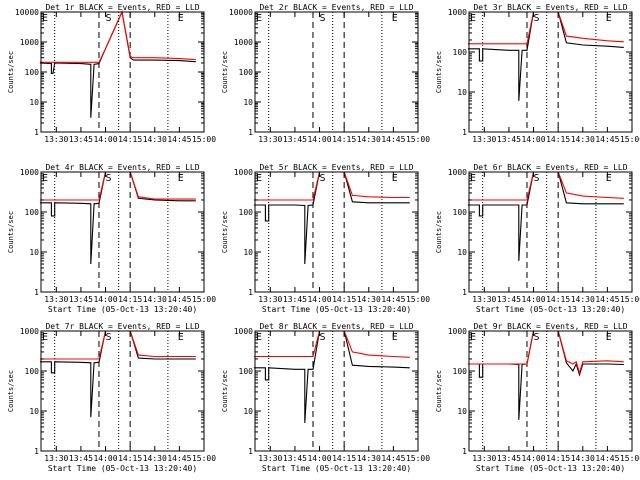 The height and width of the screenshot is (480, 640). What do you see at coordinates (550, 167) in the screenshot?
I see `panel-title: Det 6r BLACK = Events, RED = LLD` at bounding box center [550, 167].